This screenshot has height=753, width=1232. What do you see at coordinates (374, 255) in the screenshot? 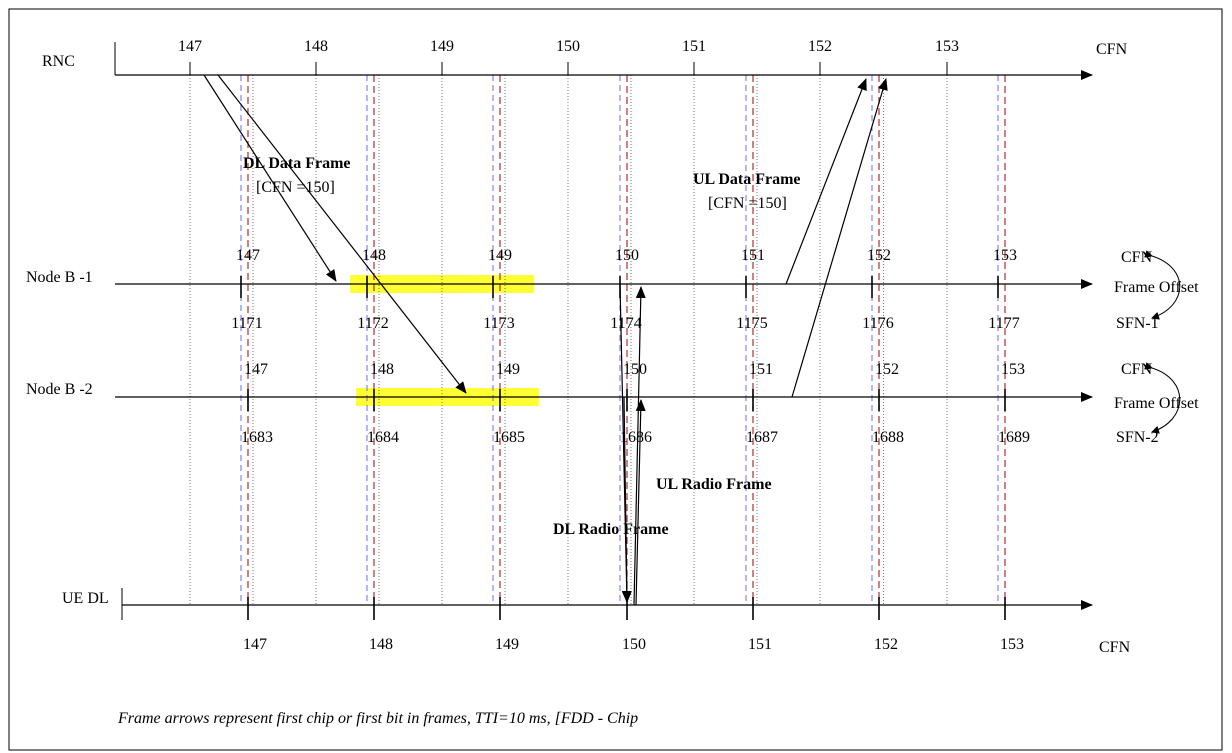
I see `nodeb1-cfn-number: 148` at bounding box center [374, 255].